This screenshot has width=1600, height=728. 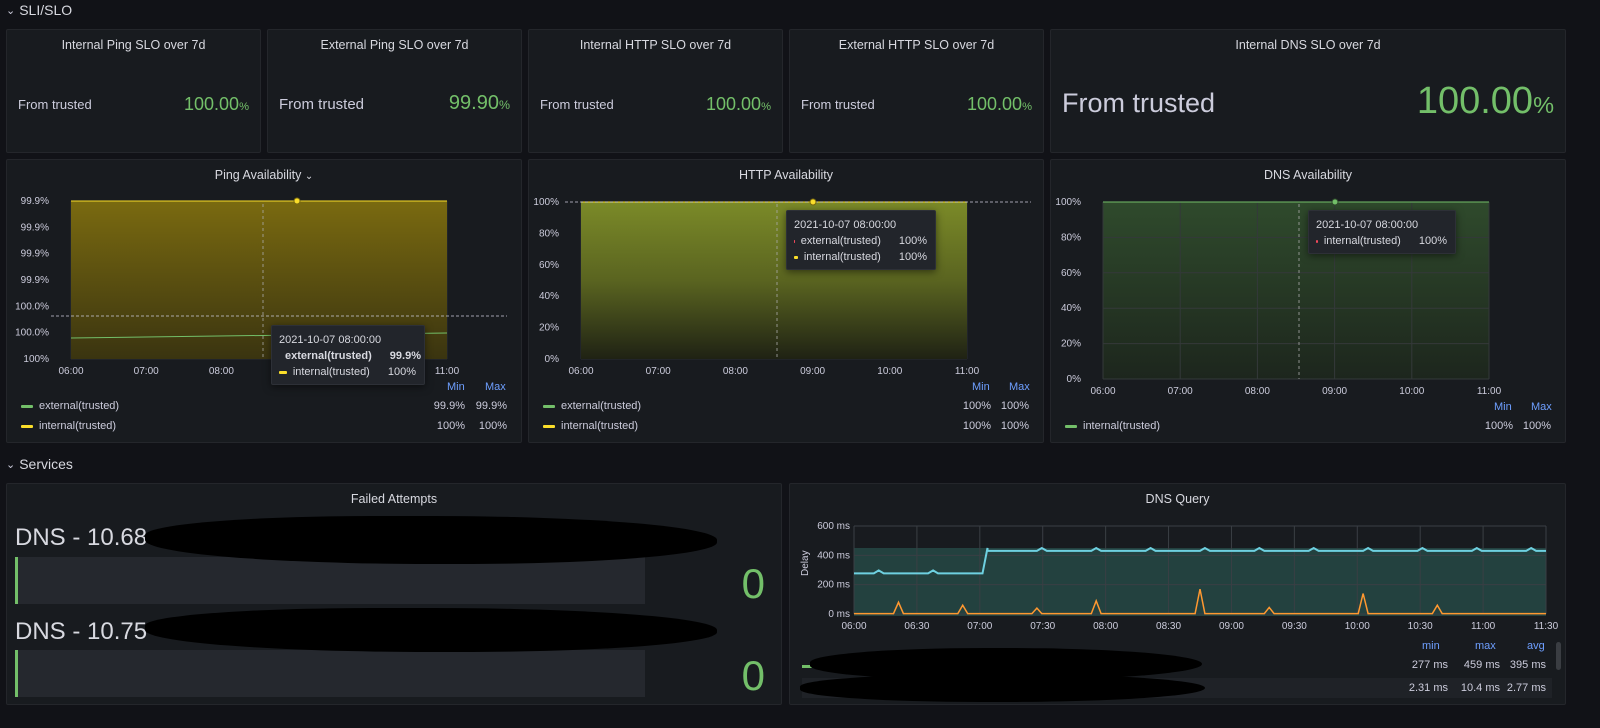 What do you see at coordinates (552, 359) in the screenshot?
I see `y-tick-label: 0%` at bounding box center [552, 359].